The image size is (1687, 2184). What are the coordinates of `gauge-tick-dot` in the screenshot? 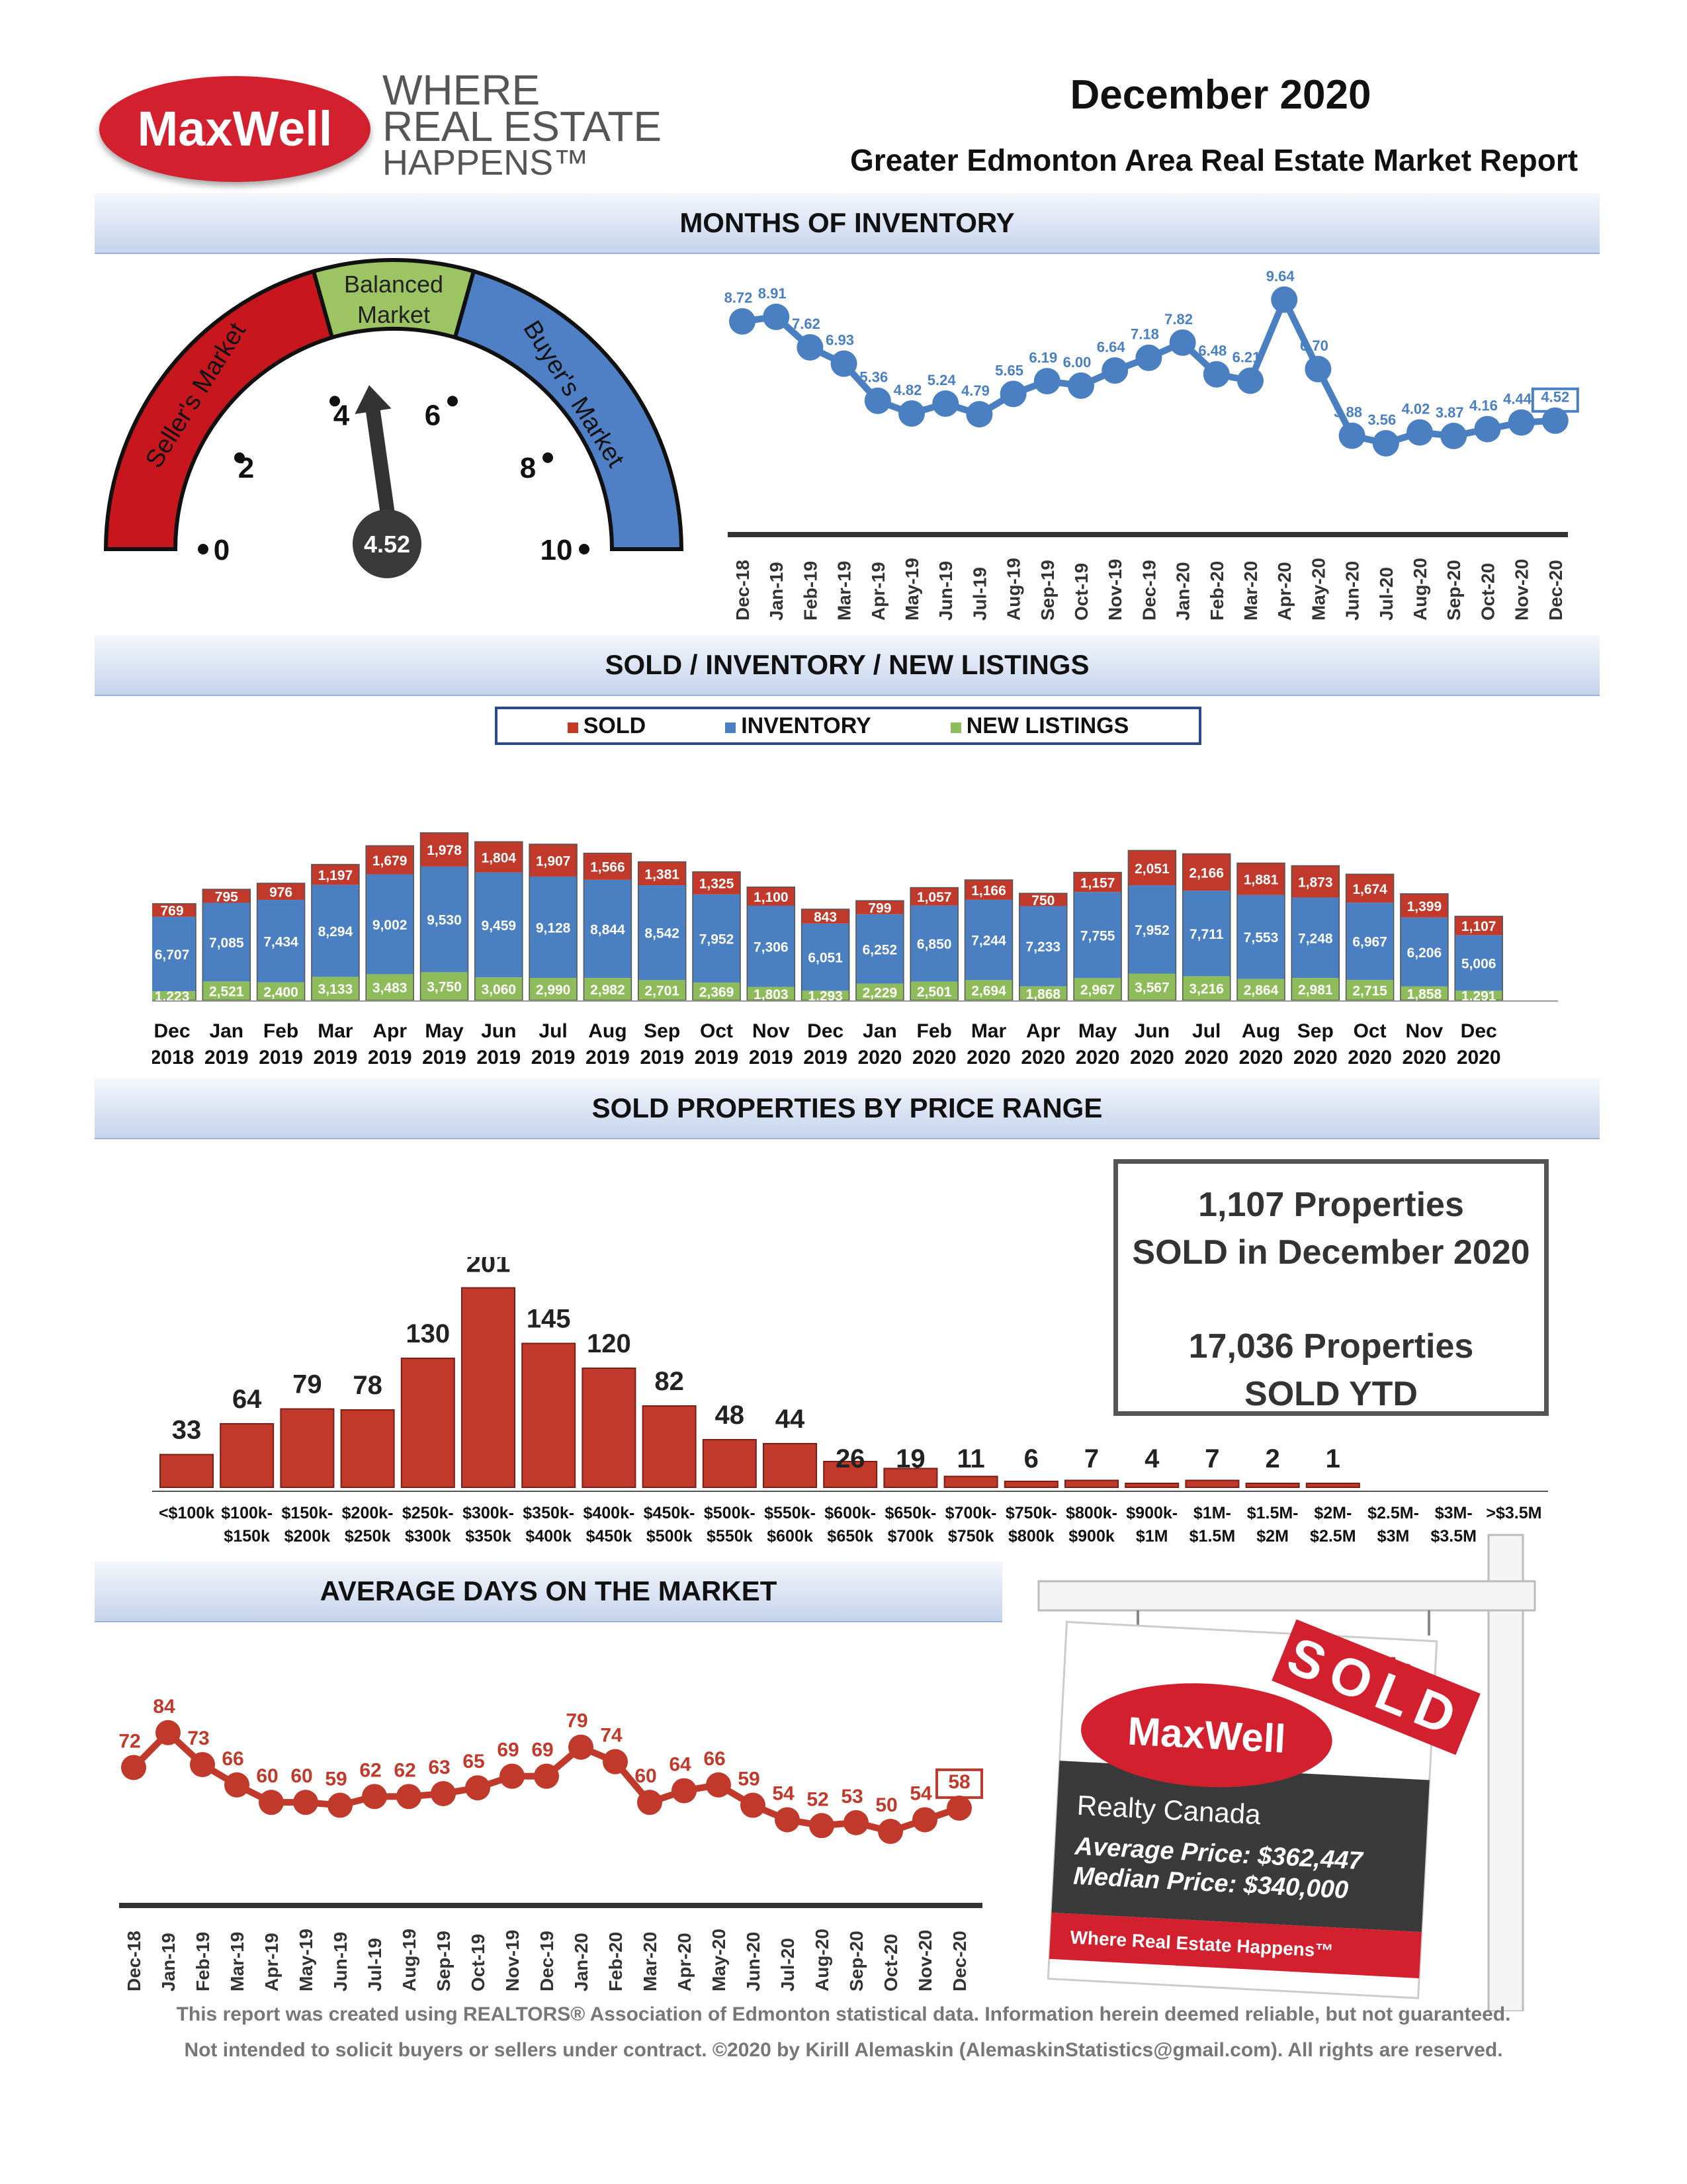 It's located at (203, 549).